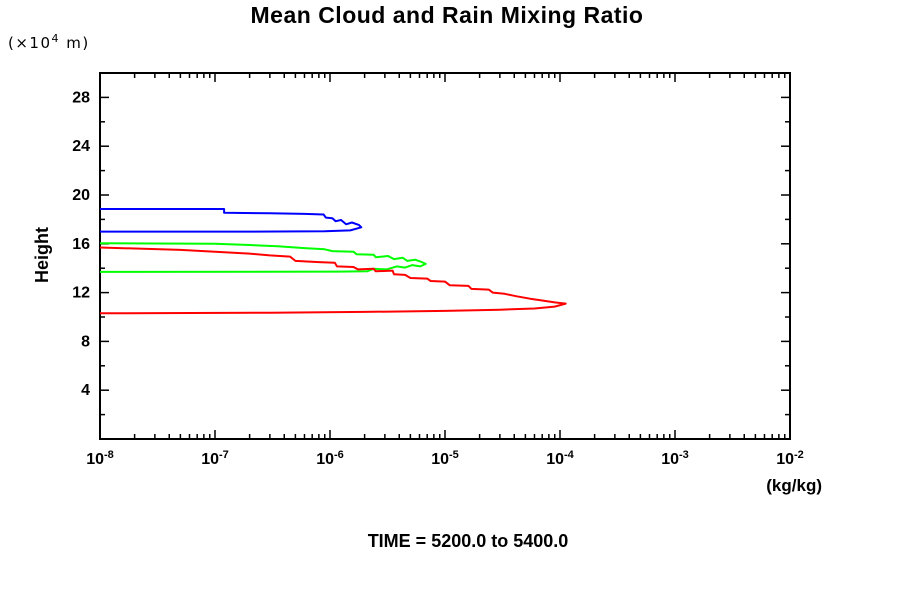 The width and height of the screenshot is (900, 600). I want to click on x-tick-label: 10⁻⁶, so click(330, 458).